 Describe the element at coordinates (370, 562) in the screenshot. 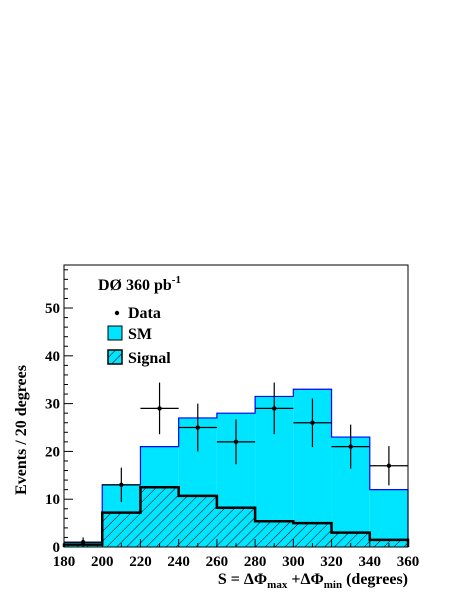

I see `x-tick-label: 340` at that location.